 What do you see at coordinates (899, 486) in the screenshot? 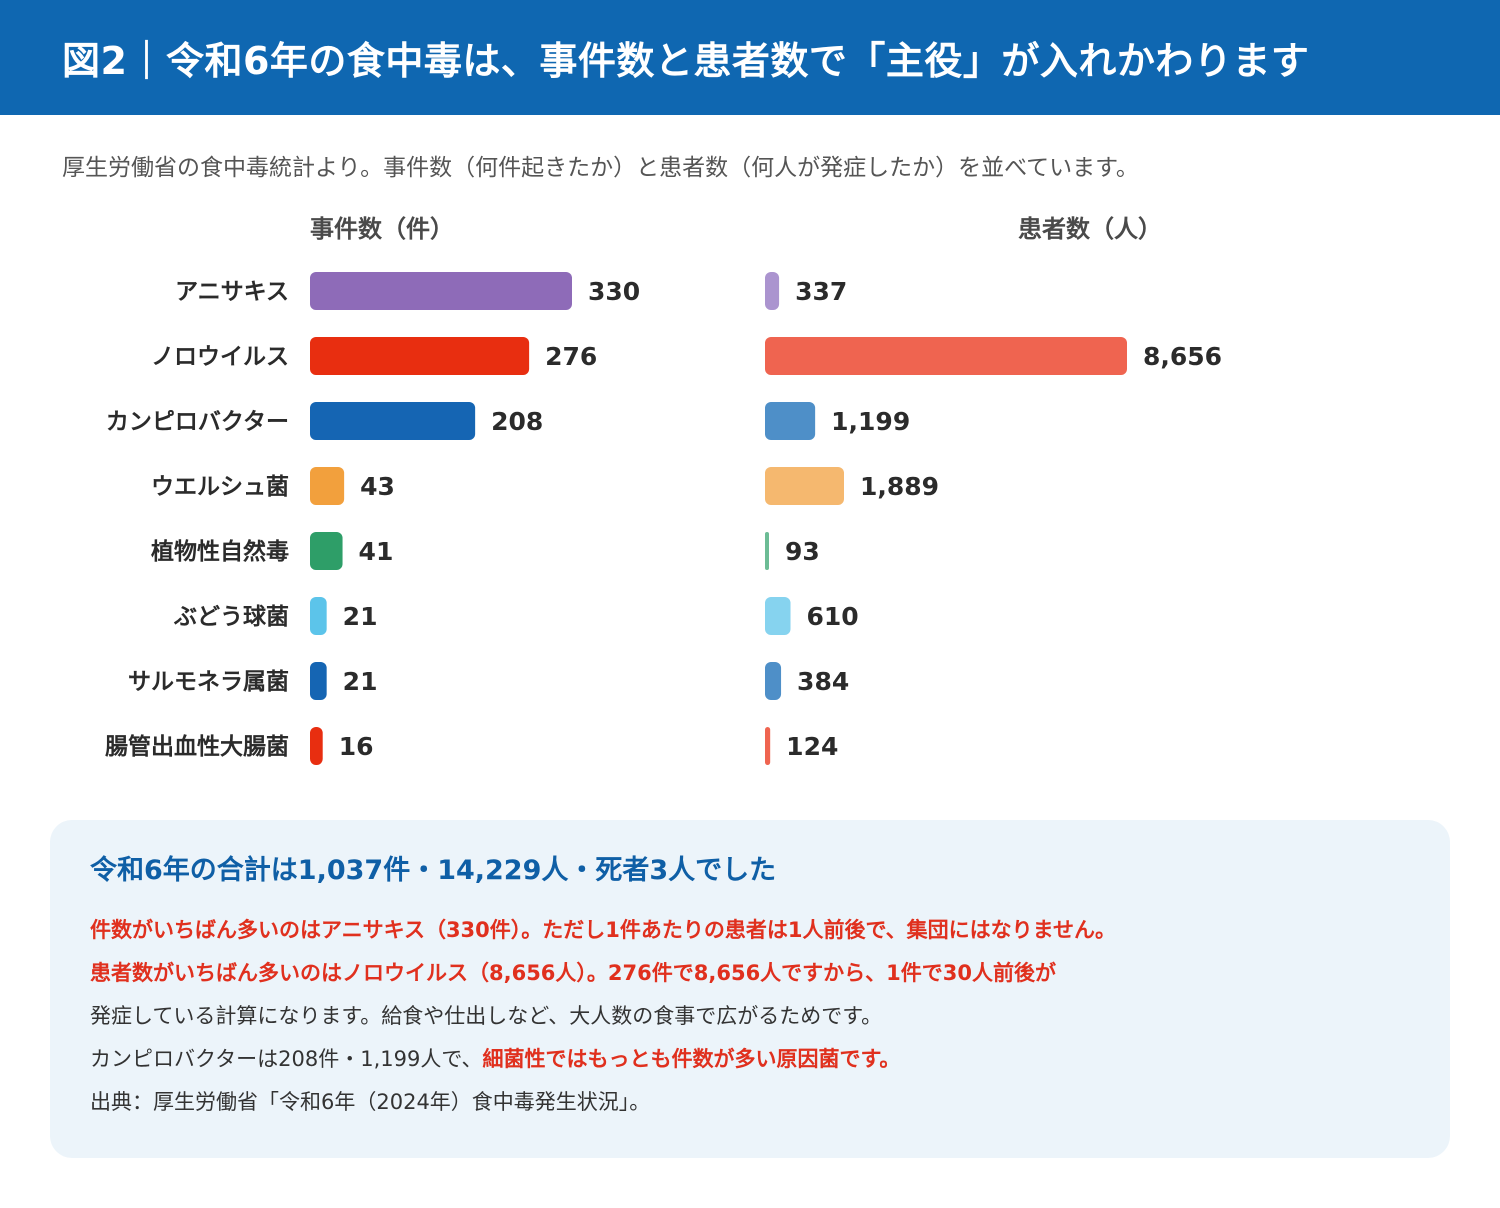
I see `patients-value-label: 1,889` at bounding box center [899, 486].